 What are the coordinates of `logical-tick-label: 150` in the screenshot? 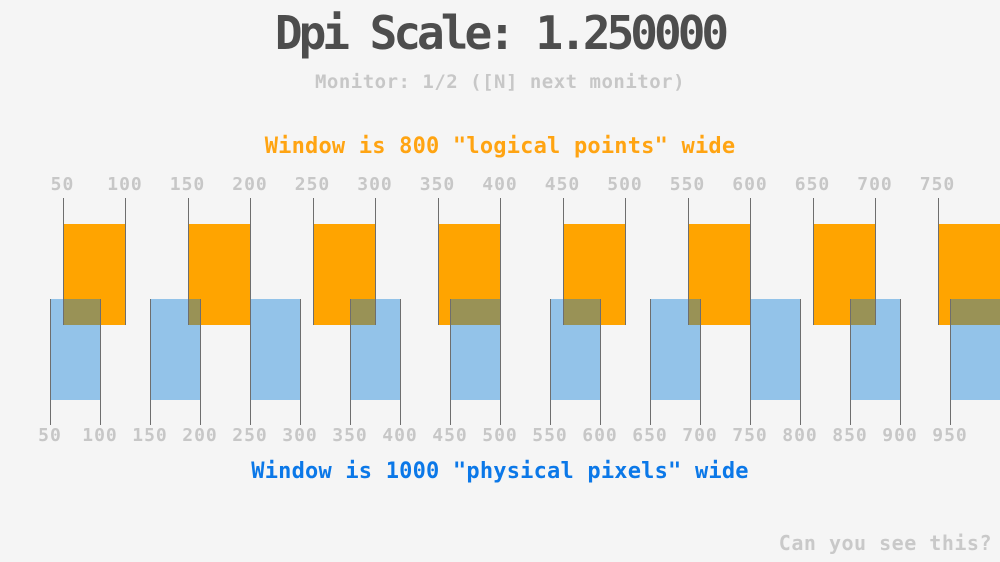 It's located at (187, 184).